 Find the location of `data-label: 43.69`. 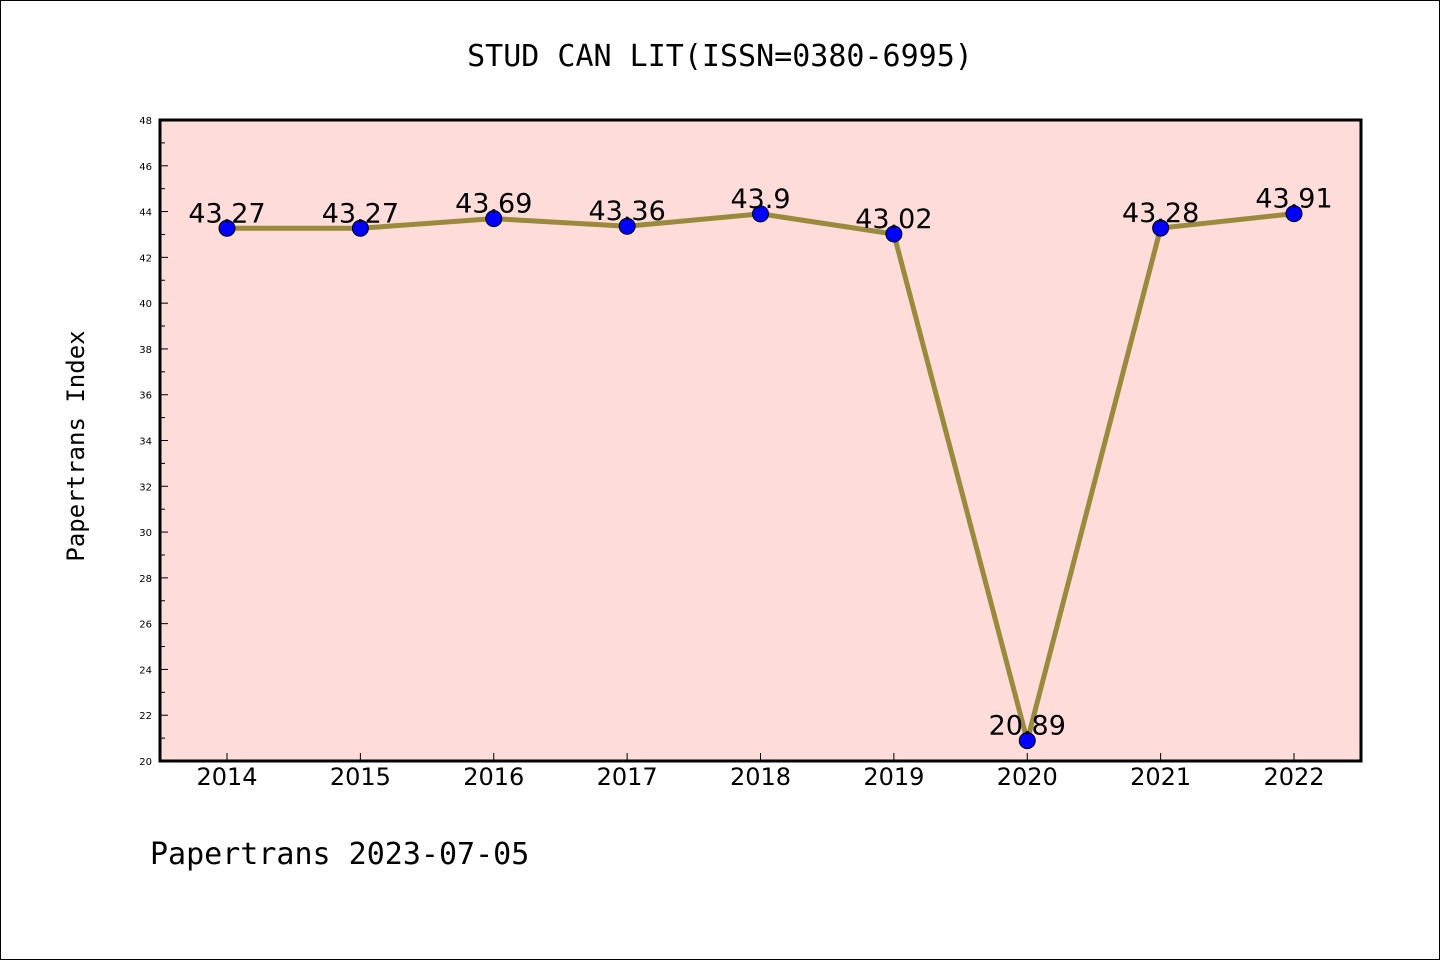

data-label: 43.69 is located at coordinates (493, 204).